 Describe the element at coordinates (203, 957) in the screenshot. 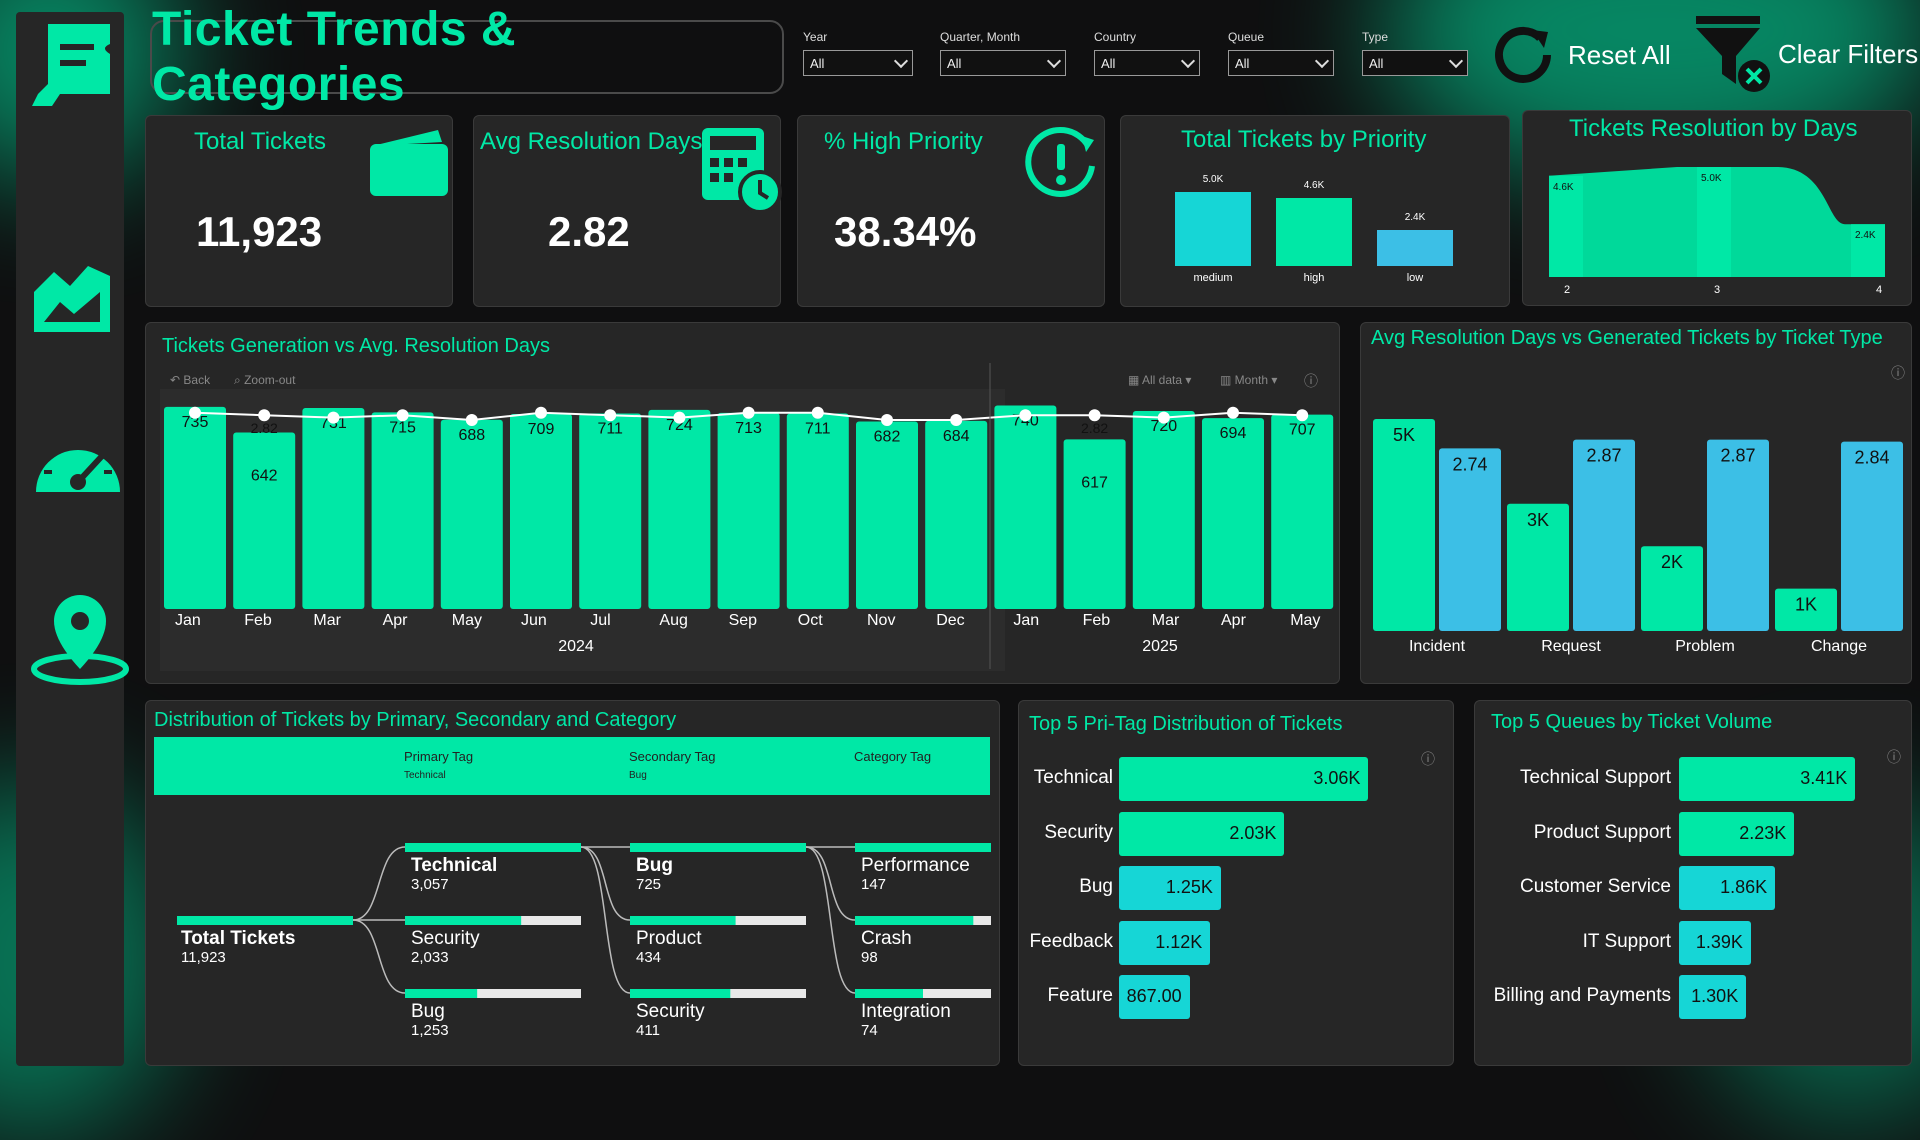

I see `tree-root-value: 11,923` at that location.